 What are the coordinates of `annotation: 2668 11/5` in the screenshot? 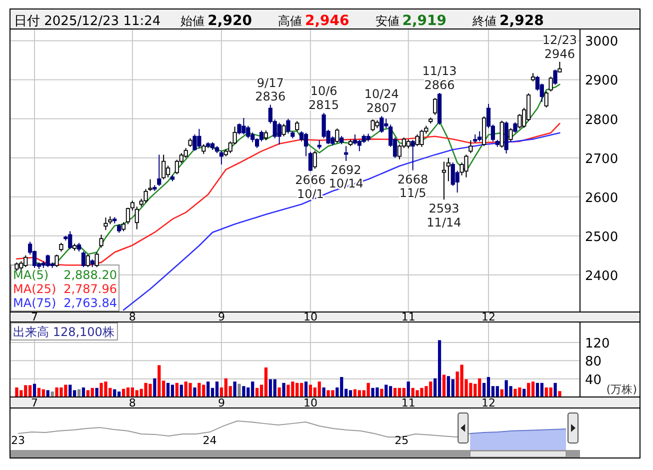 It's located at (413, 186).